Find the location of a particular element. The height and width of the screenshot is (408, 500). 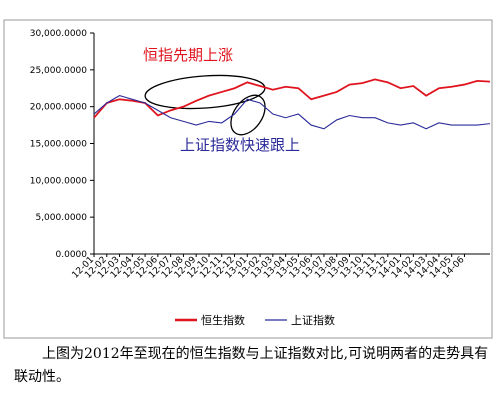

annotation: 恒指先期上涨 is located at coordinates (188, 55).